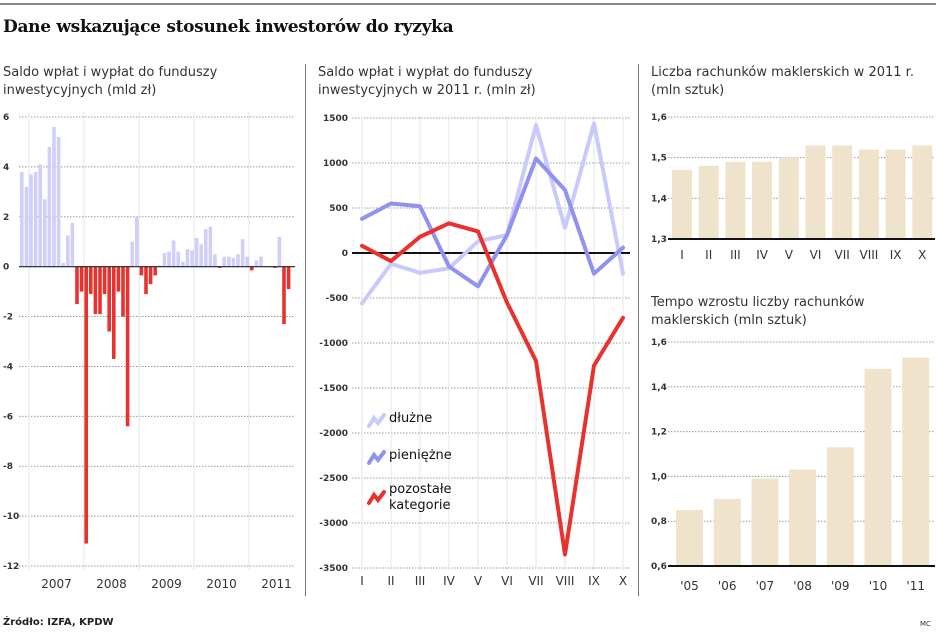 The image size is (936, 636). What do you see at coordinates (816, 255) in the screenshot?
I see `chart3-category-label: VI` at bounding box center [816, 255].